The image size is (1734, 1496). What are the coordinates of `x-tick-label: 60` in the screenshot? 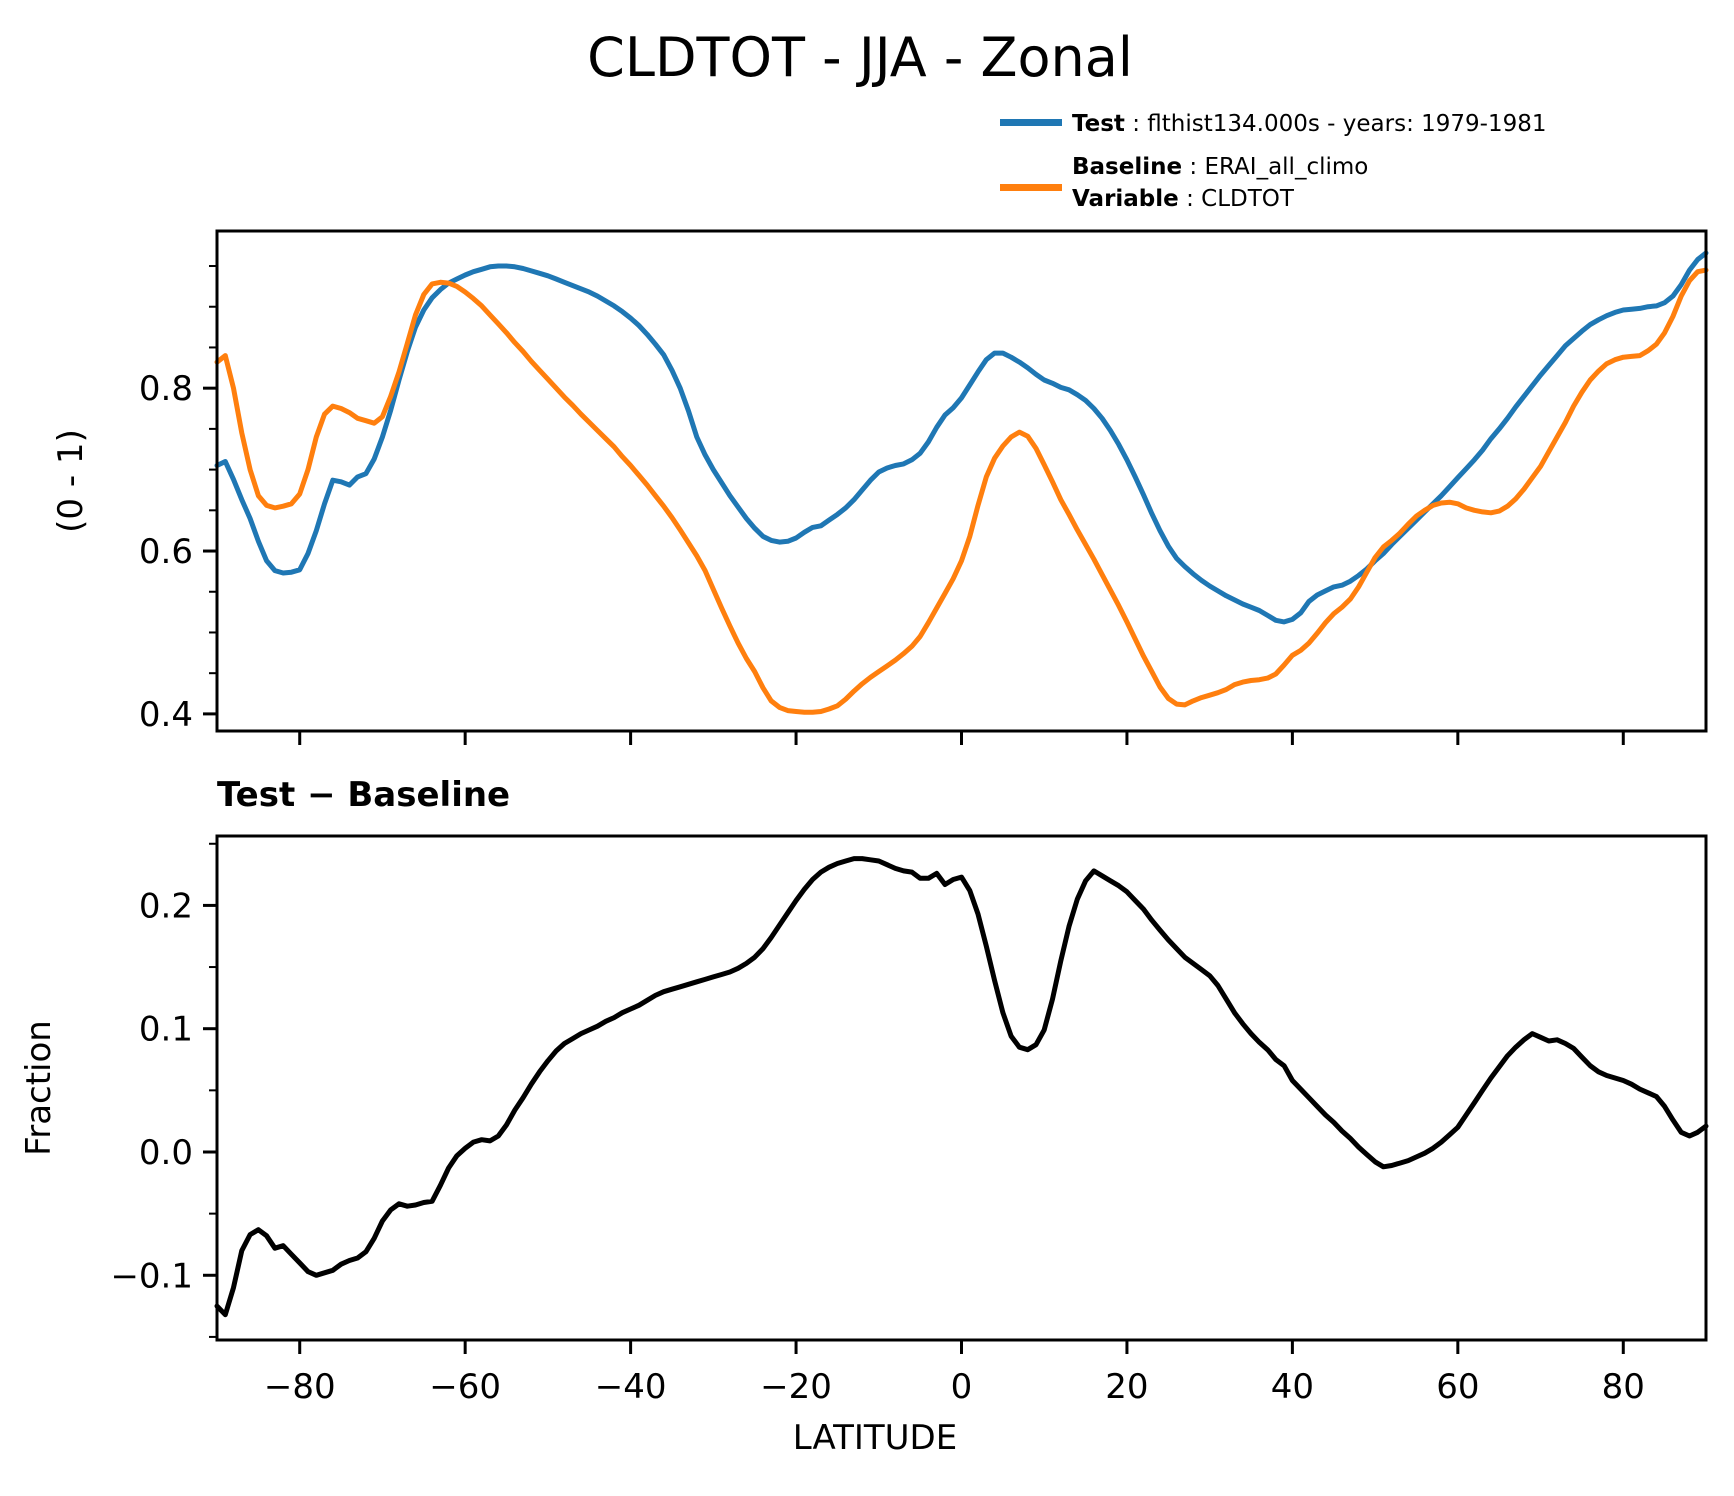 It's located at (1457, 1387).